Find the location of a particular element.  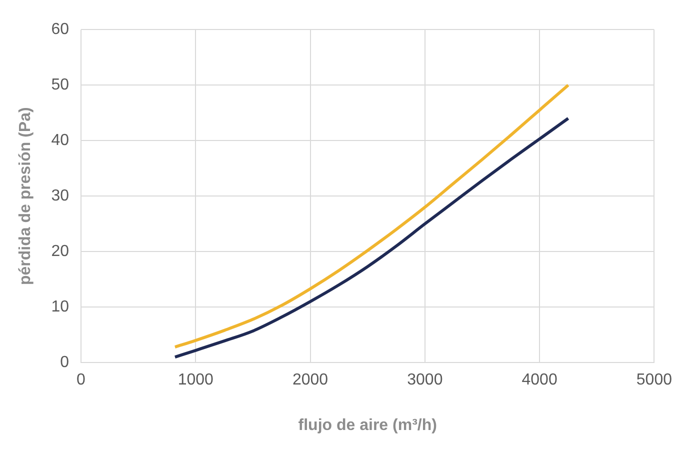

y-tick-label: 40 is located at coordinates (60, 141).